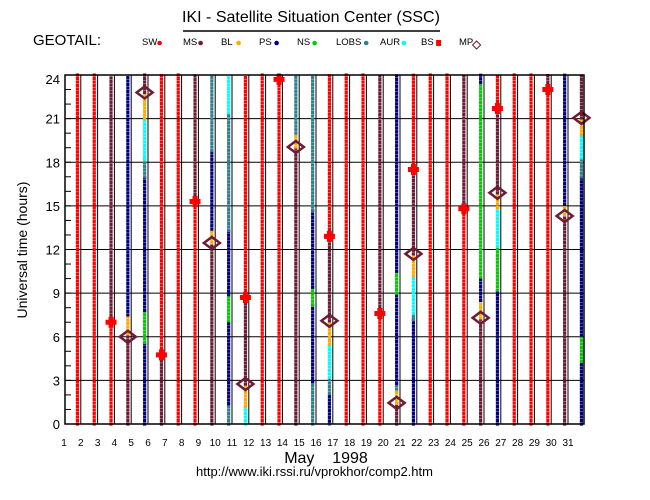 This screenshot has width=650, height=500. Describe the element at coordinates (552, 443) in the screenshot. I see `x-tick-label: 30` at that location.